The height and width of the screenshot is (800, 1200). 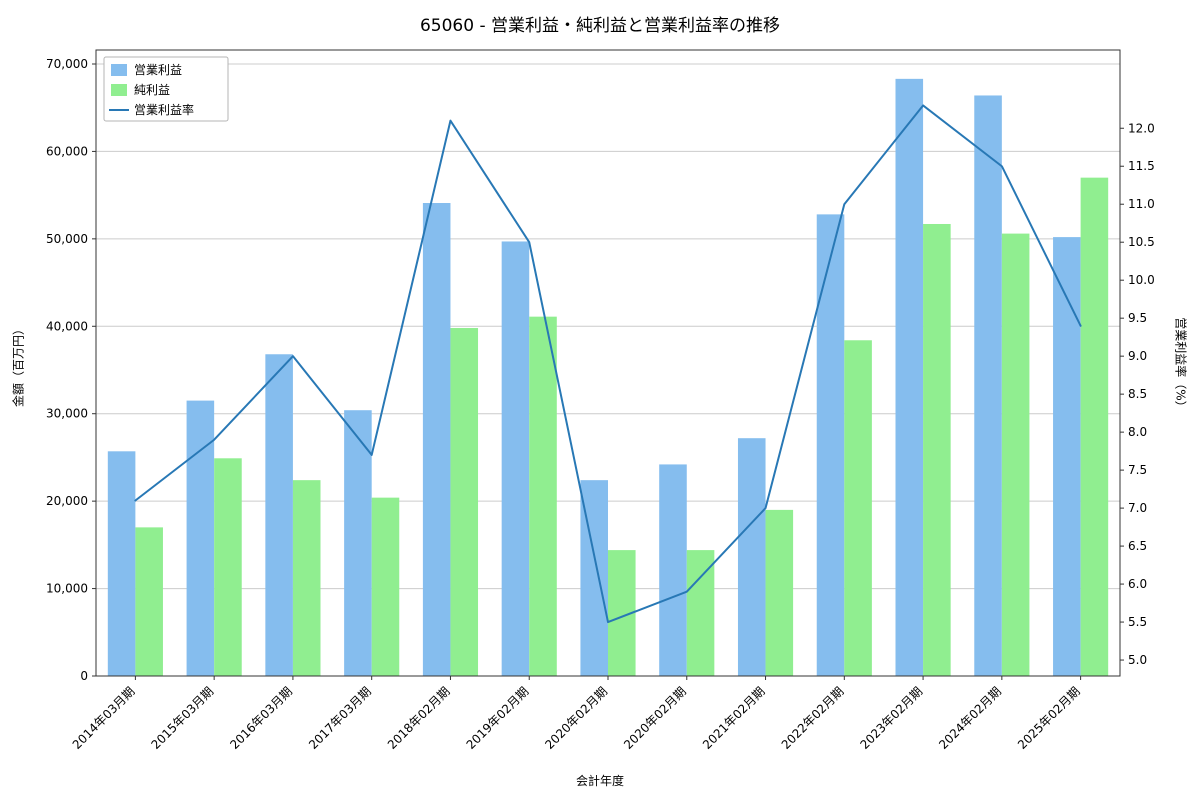 I want to click on y-tick-label-left: 40,000, so click(x=67, y=326).